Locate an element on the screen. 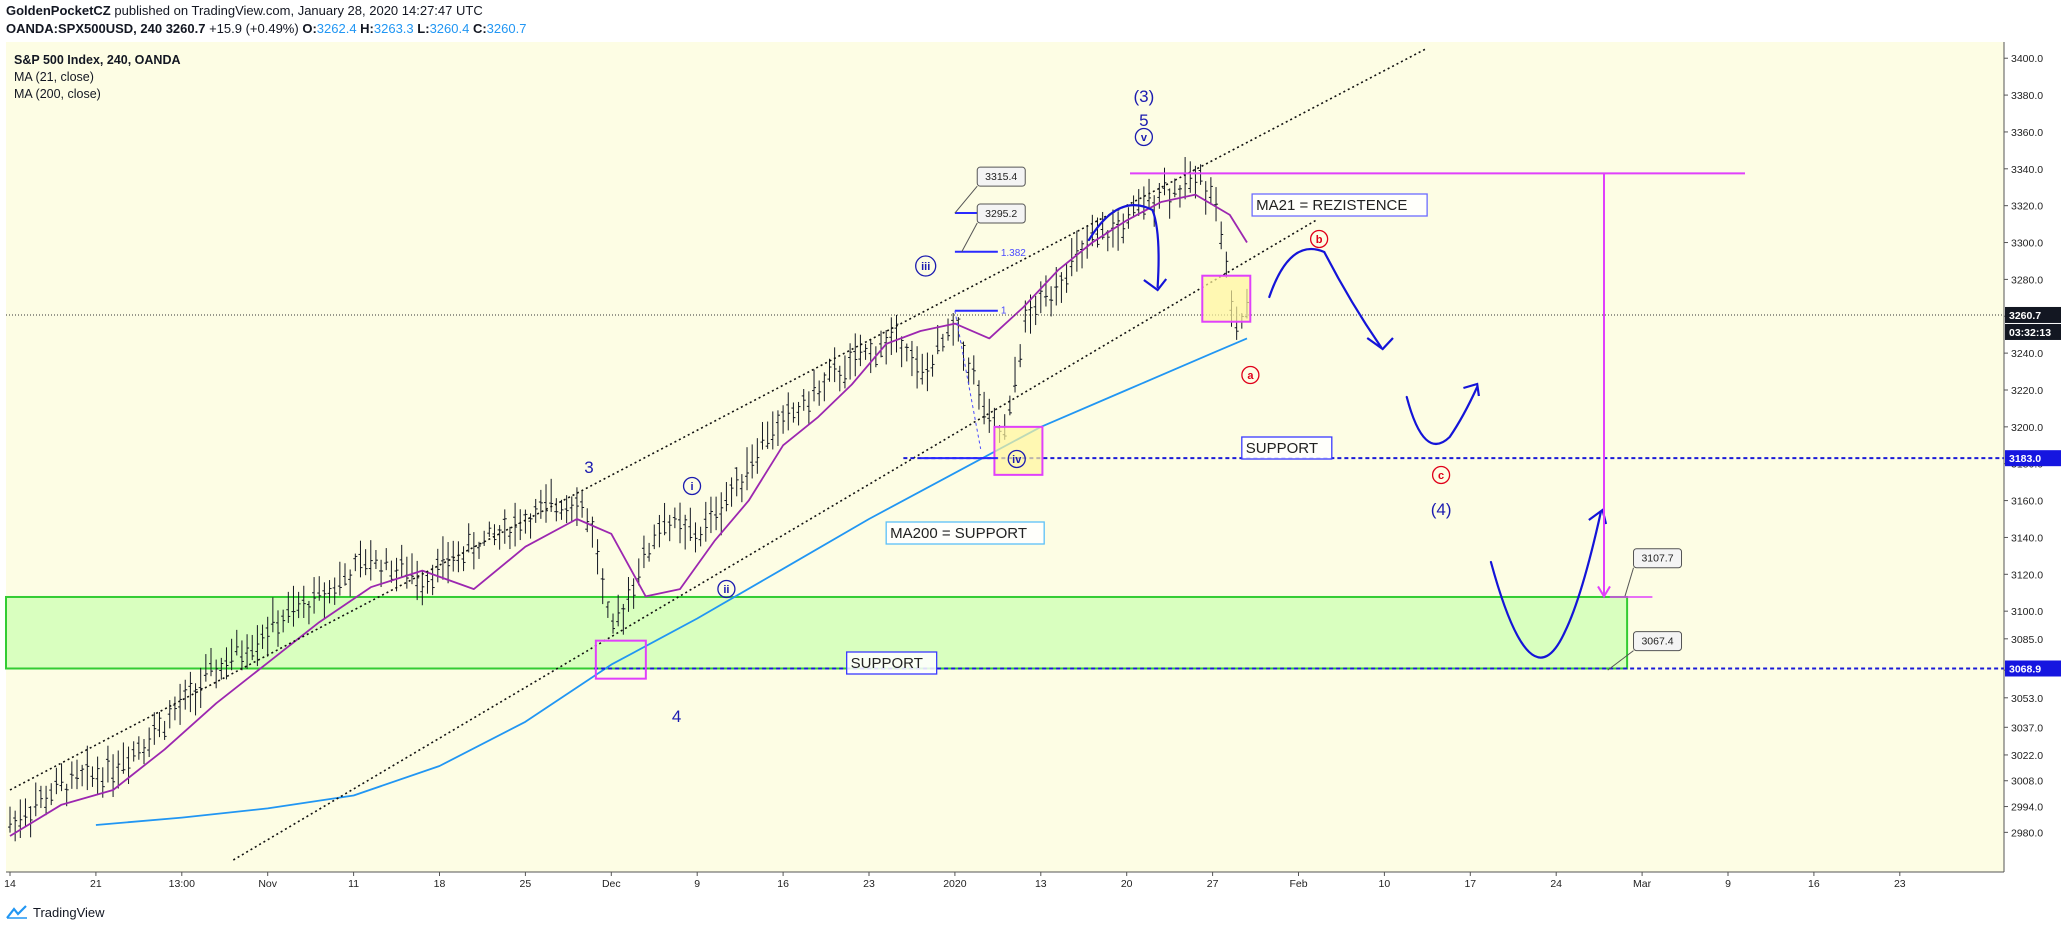 This screenshot has width=2071, height=930. wave-c-text: c is located at coordinates (1441, 476).